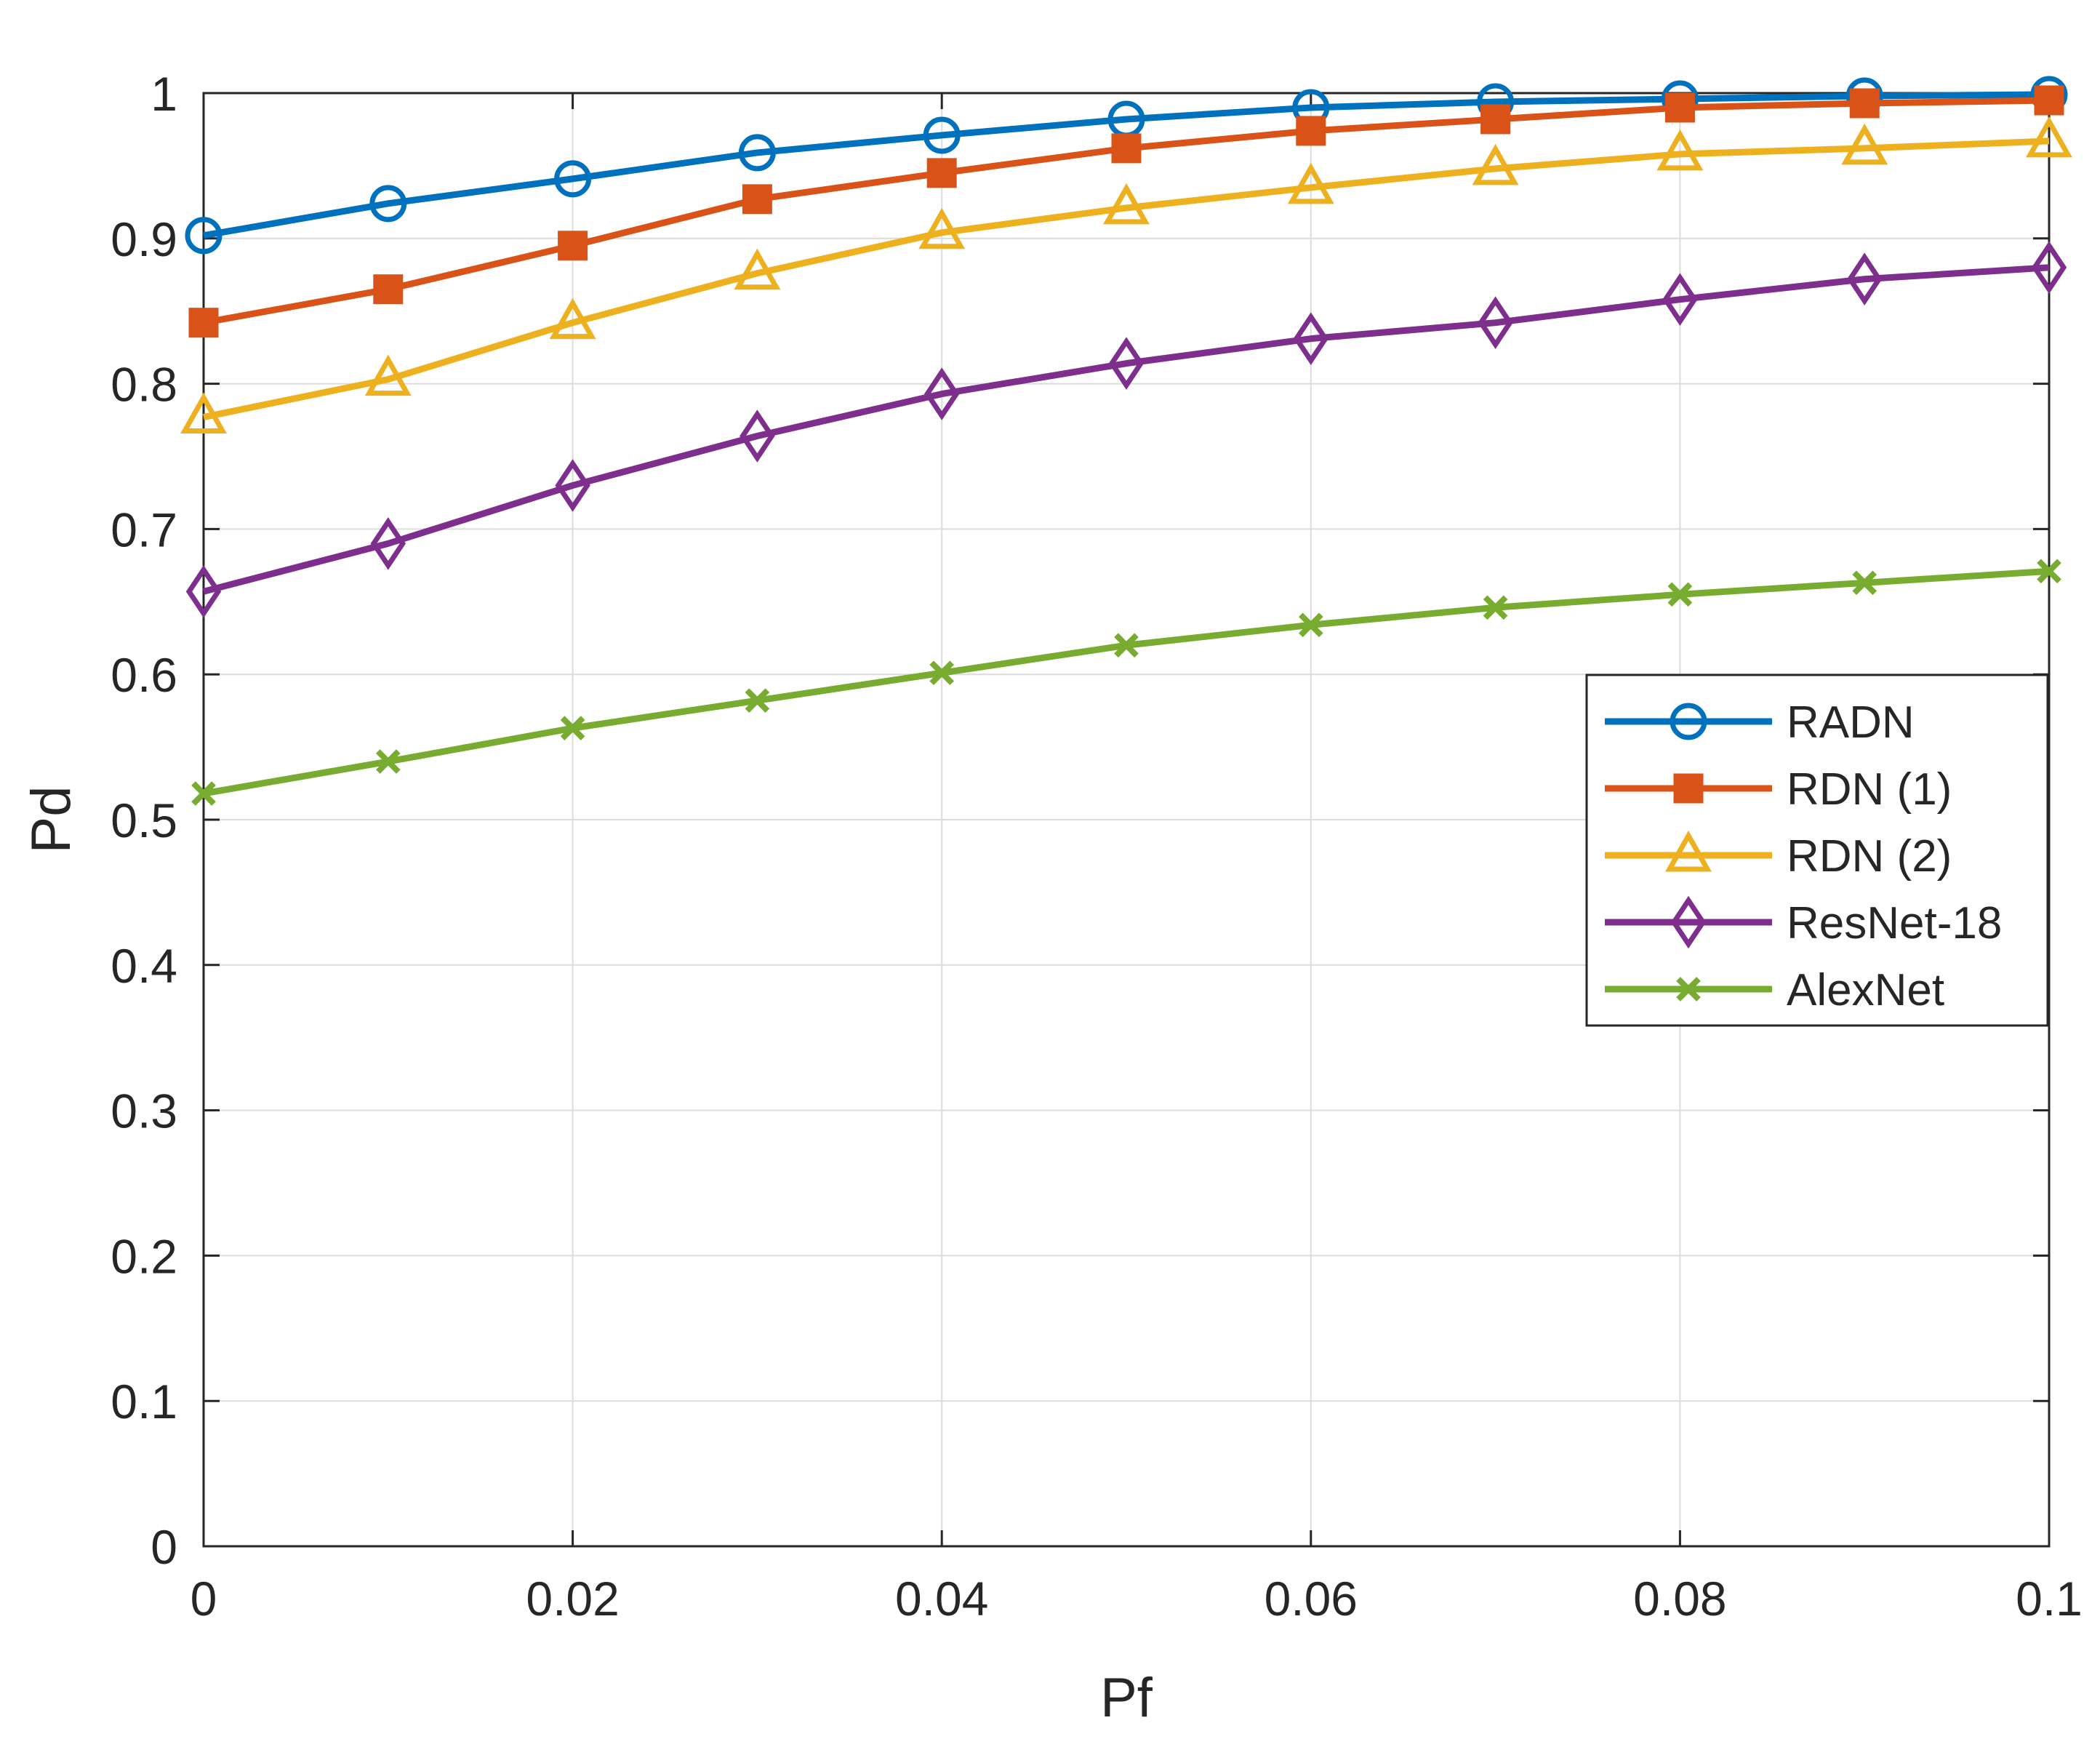  Describe the element at coordinates (1680, 1599) in the screenshot. I see `x-tick-label: 0.08` at that location.